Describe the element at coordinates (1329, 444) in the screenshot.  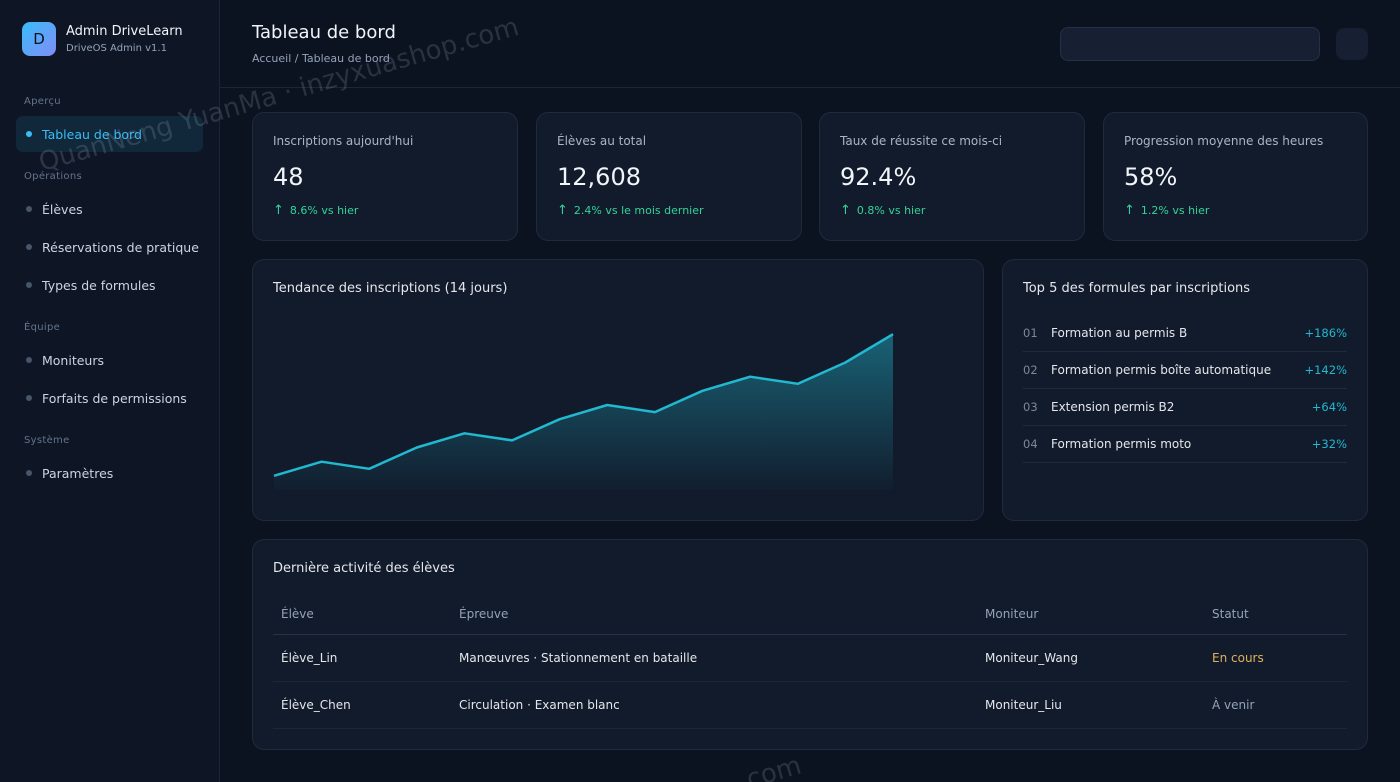
I see `formula-change: +32%` at that location.